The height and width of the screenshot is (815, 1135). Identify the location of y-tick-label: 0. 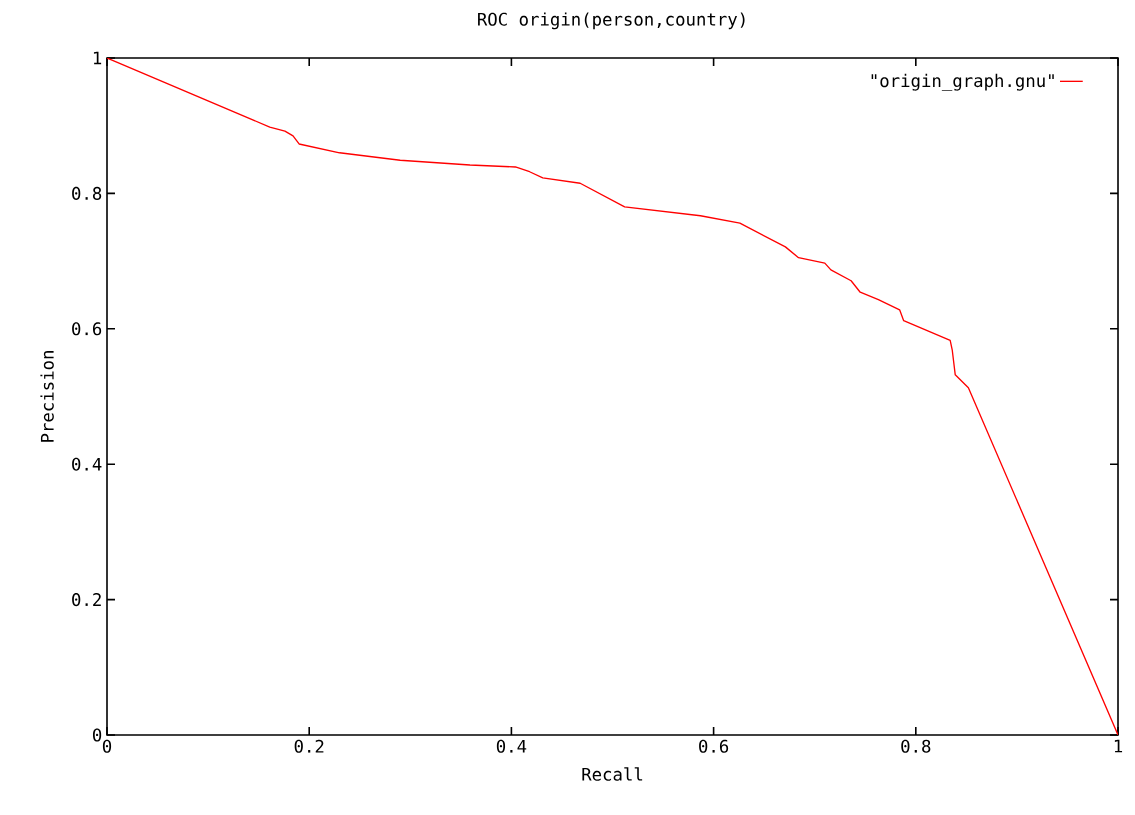
(97, 735).